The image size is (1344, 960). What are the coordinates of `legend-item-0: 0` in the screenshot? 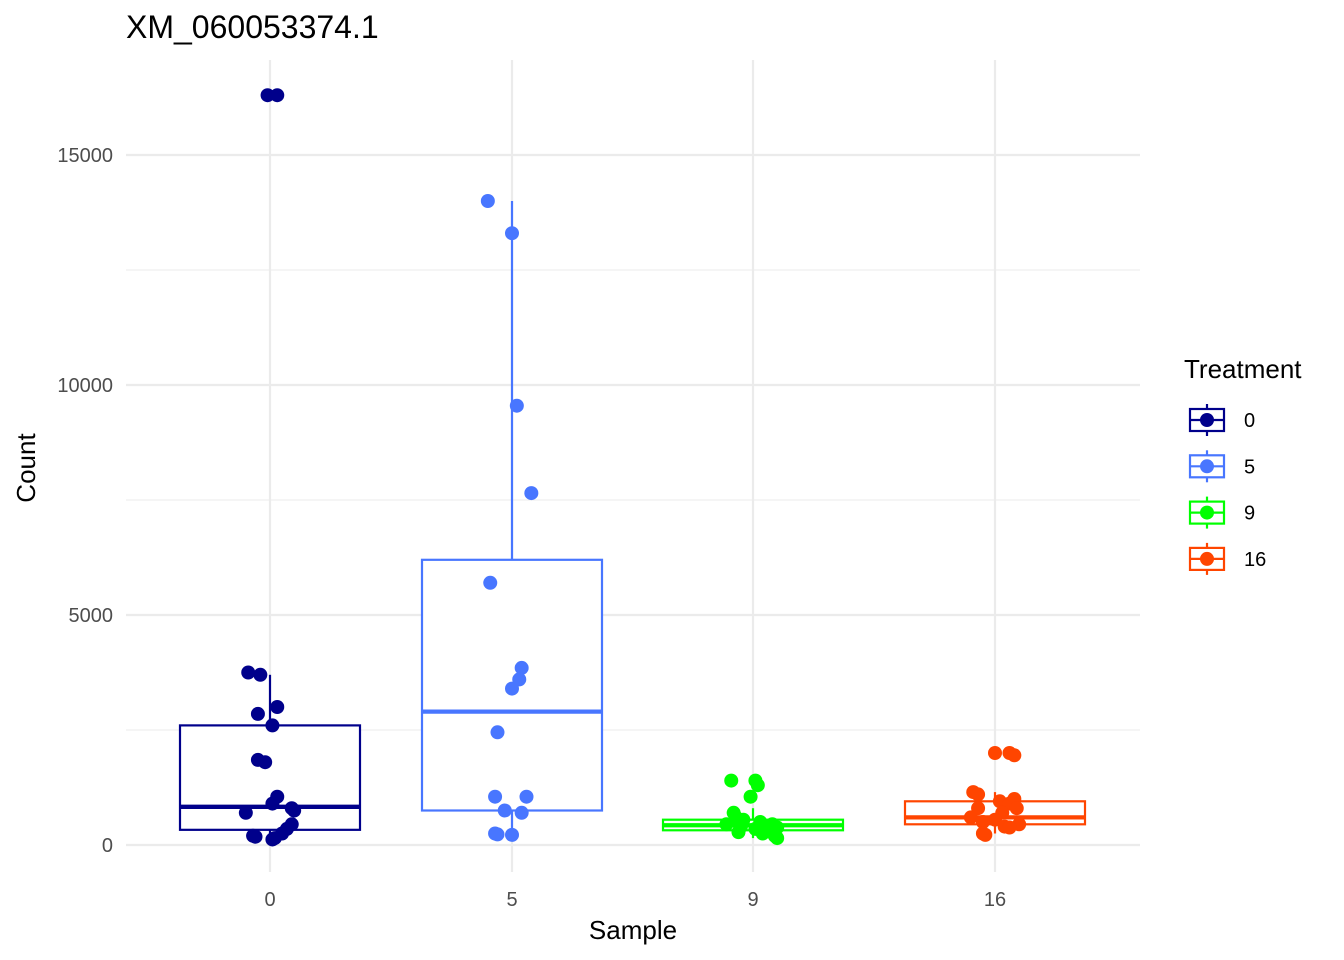 It's located at (1221, 420).